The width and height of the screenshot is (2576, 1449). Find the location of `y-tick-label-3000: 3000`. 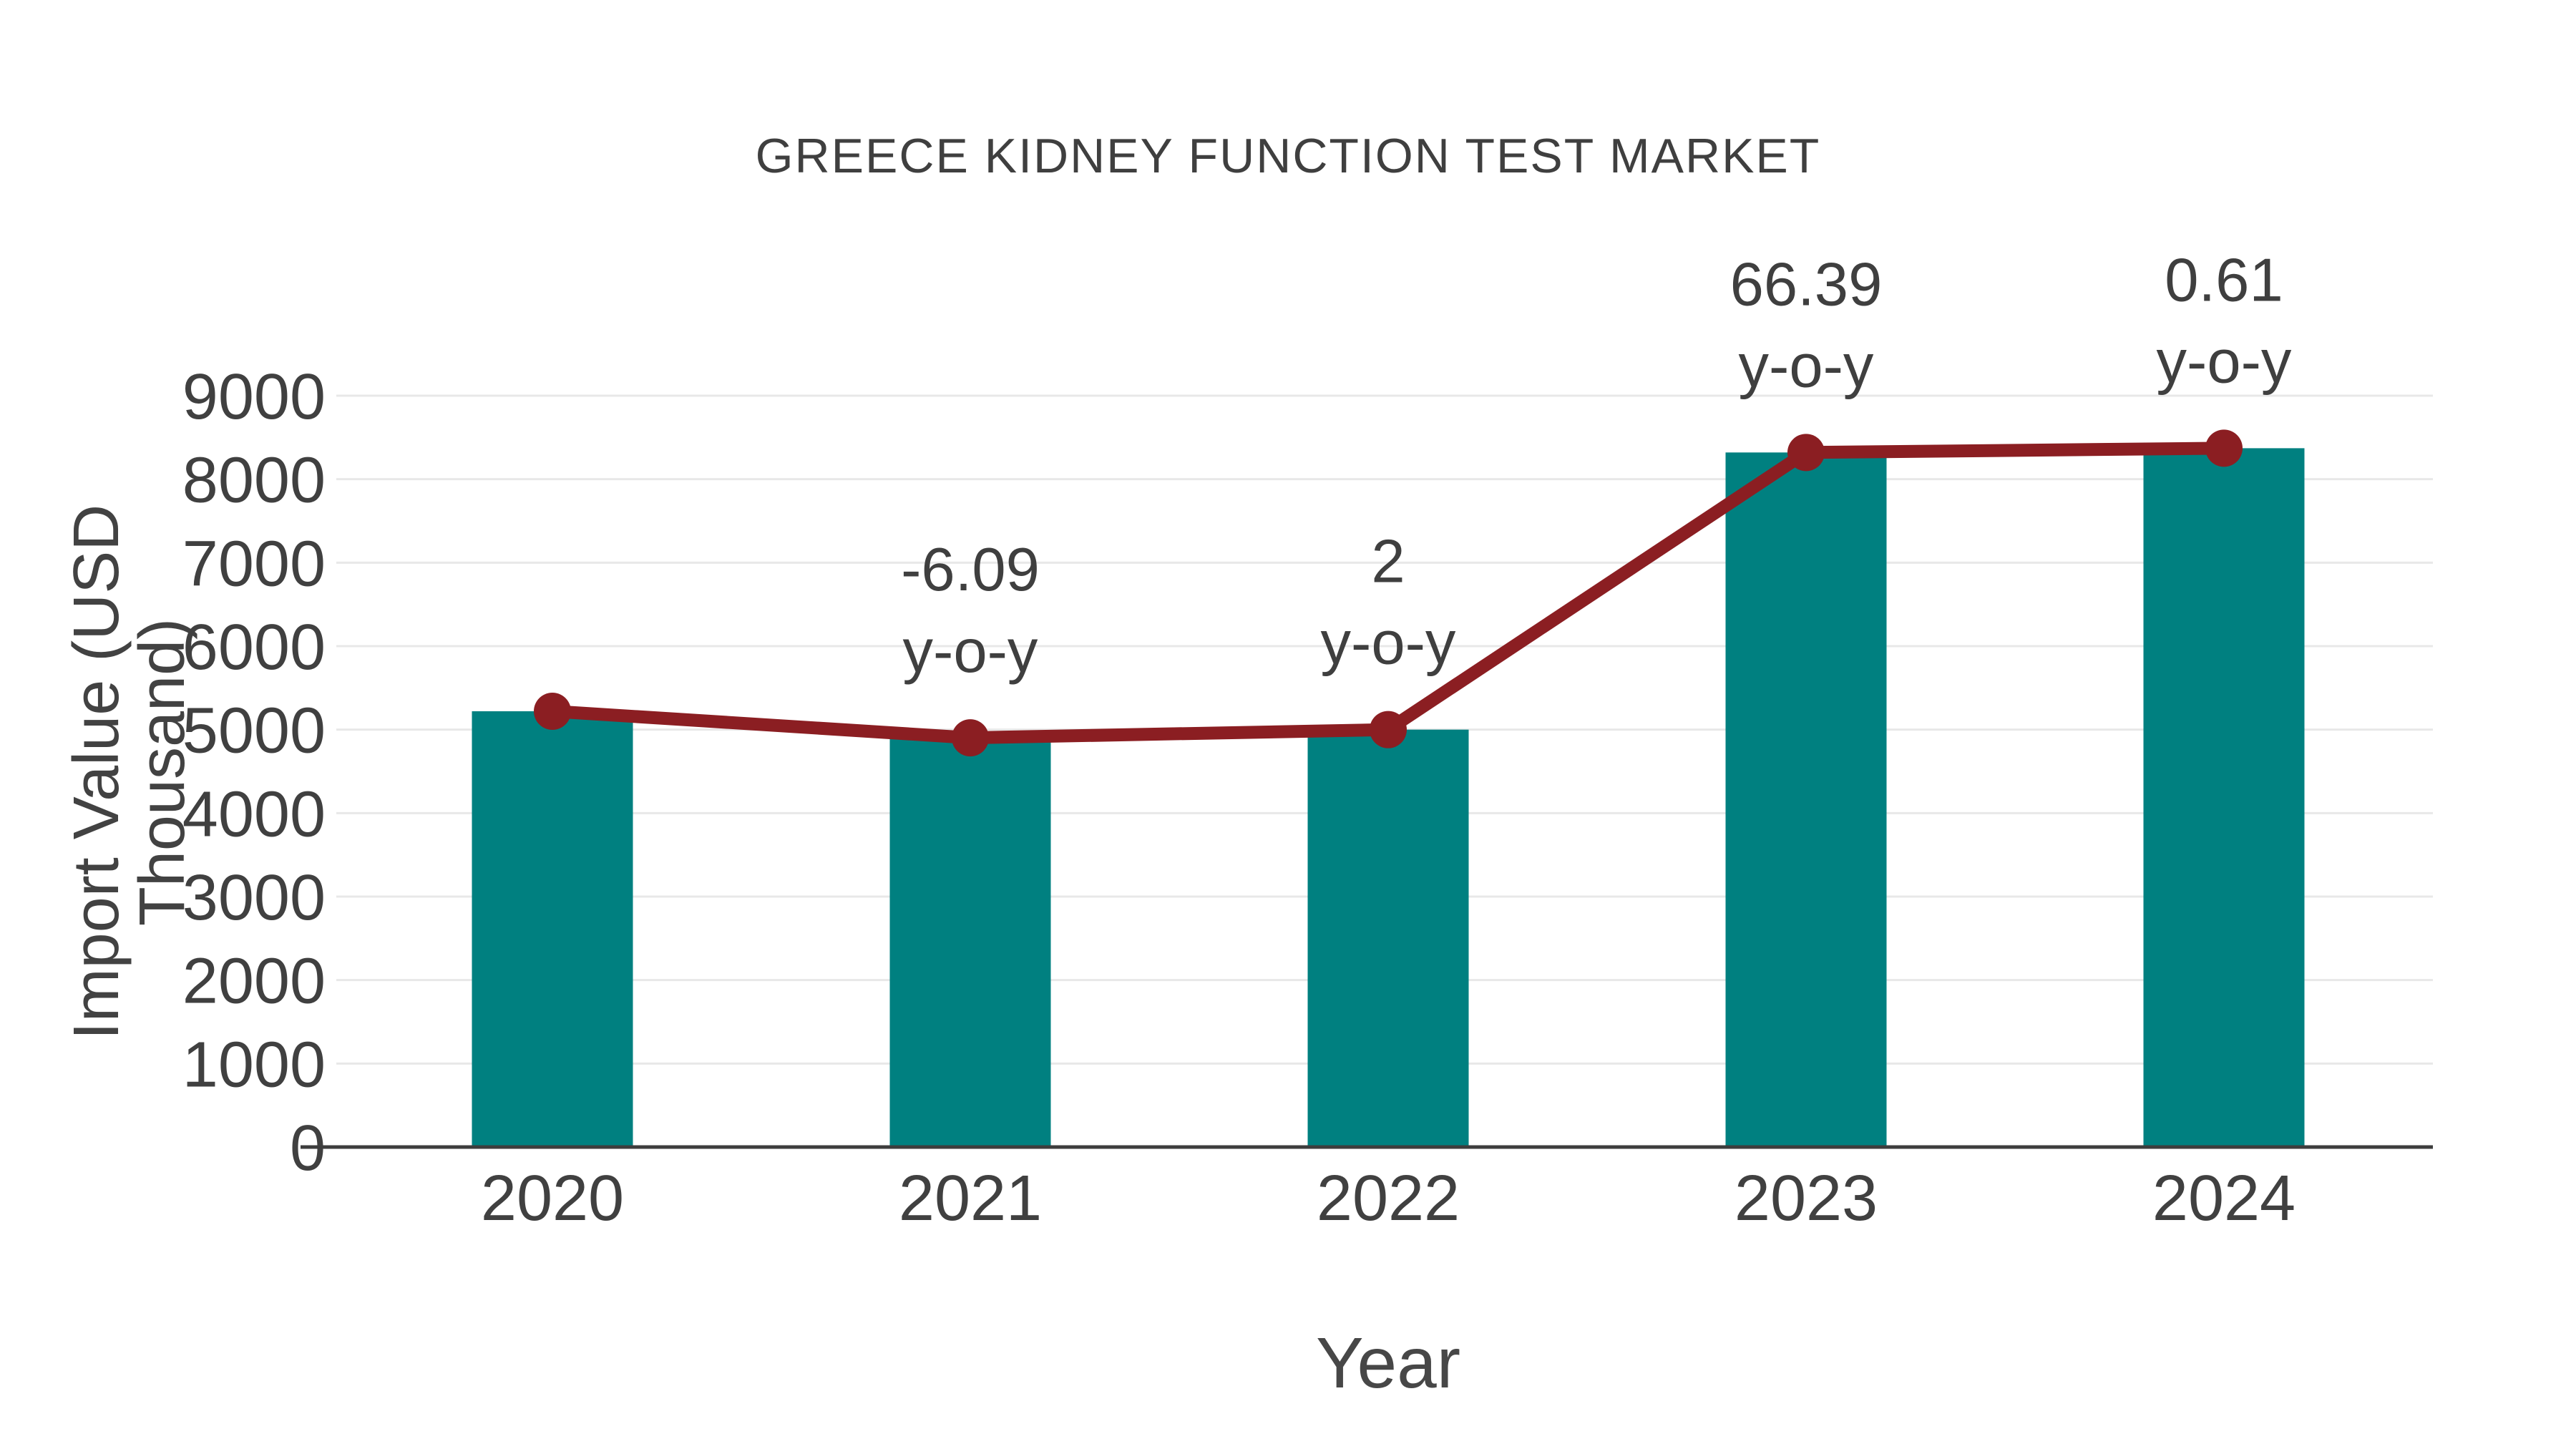

y-tick-label-3000: 3000 is located at coordinates (254, 898).